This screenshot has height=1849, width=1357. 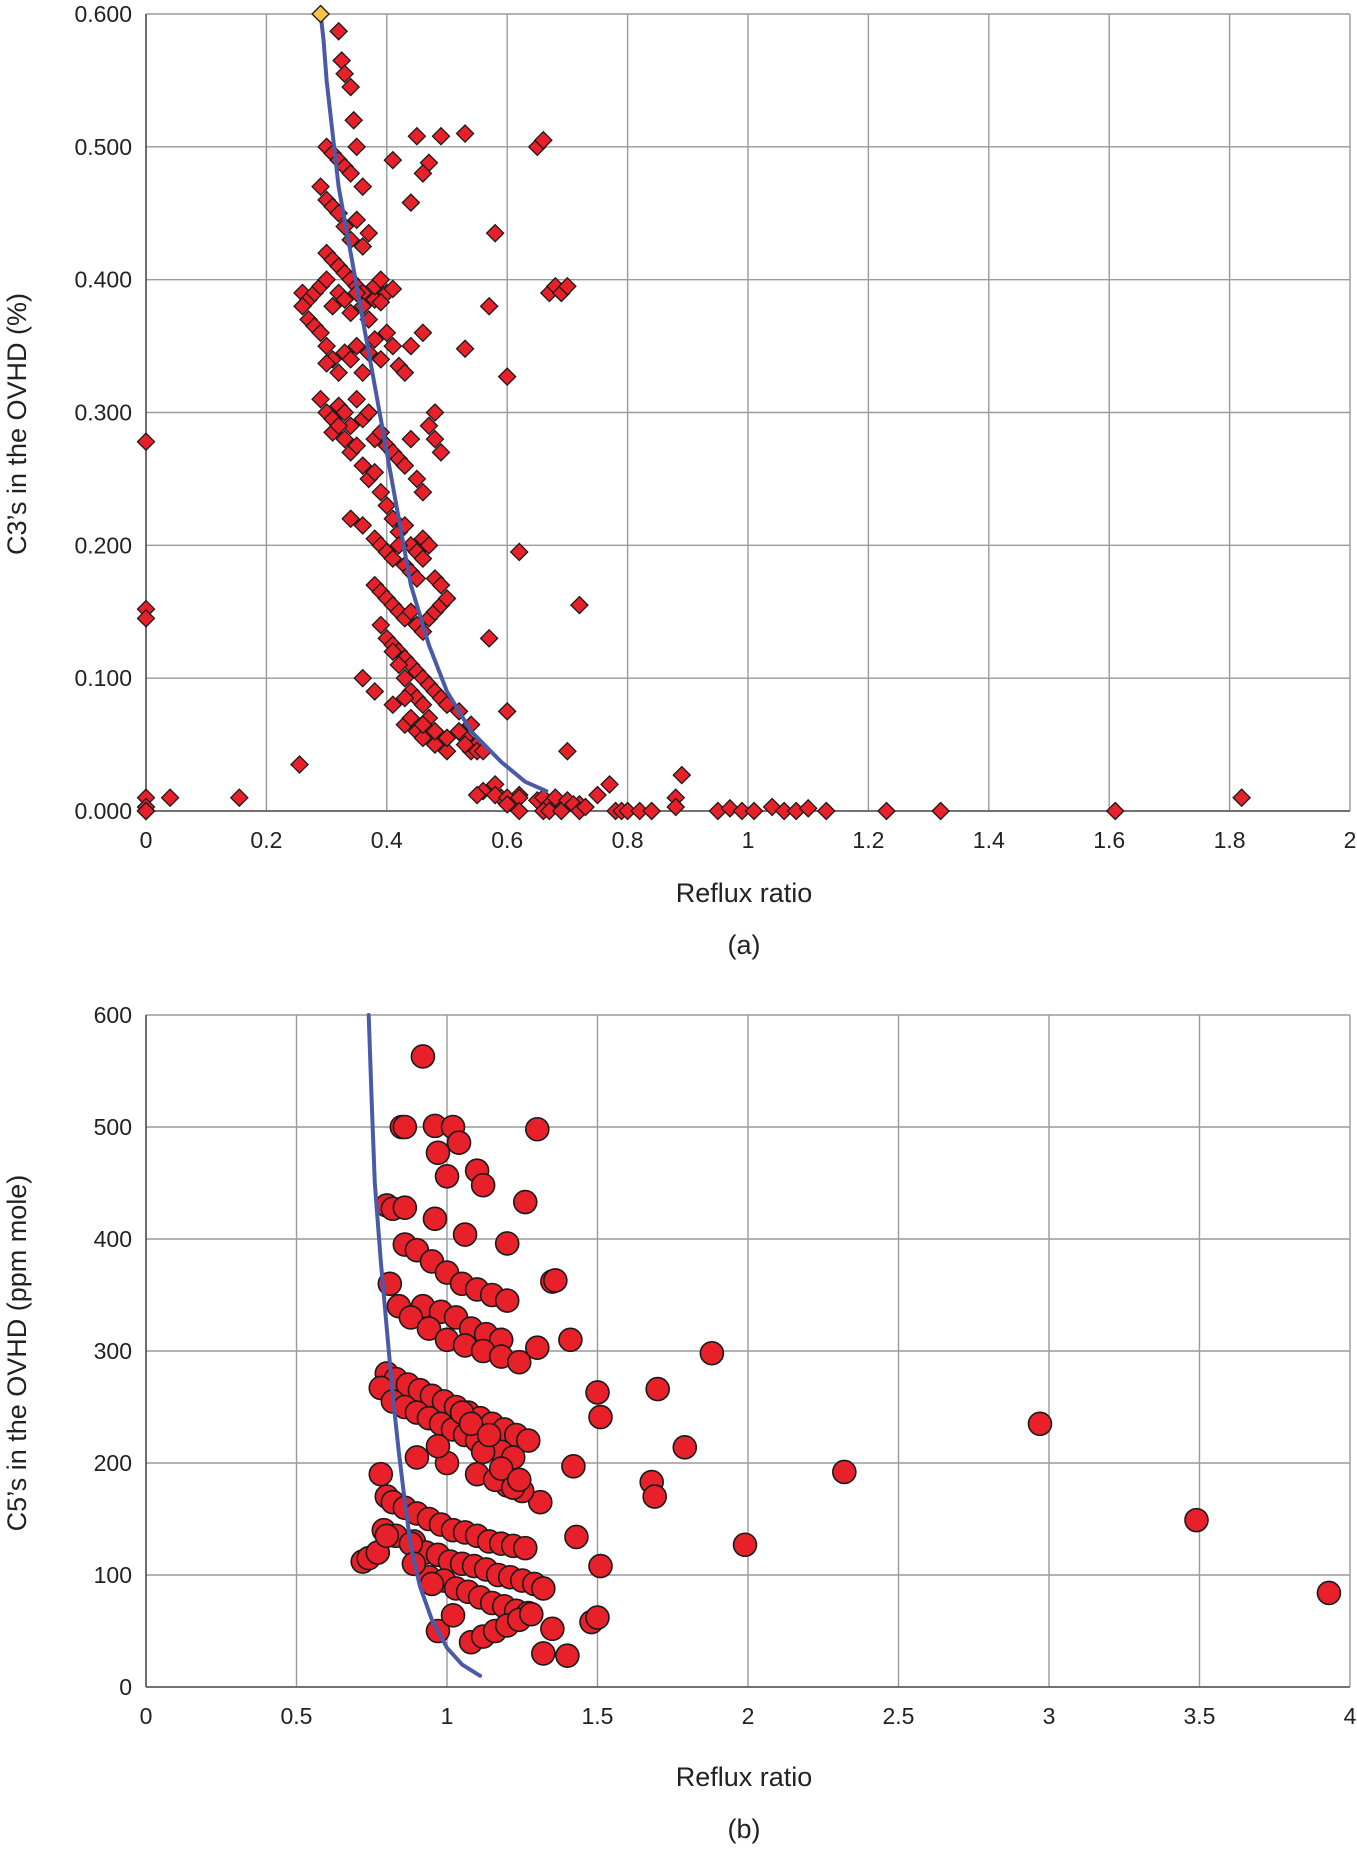 I want to click on highlight-point-a, so click(x=320, y=14).